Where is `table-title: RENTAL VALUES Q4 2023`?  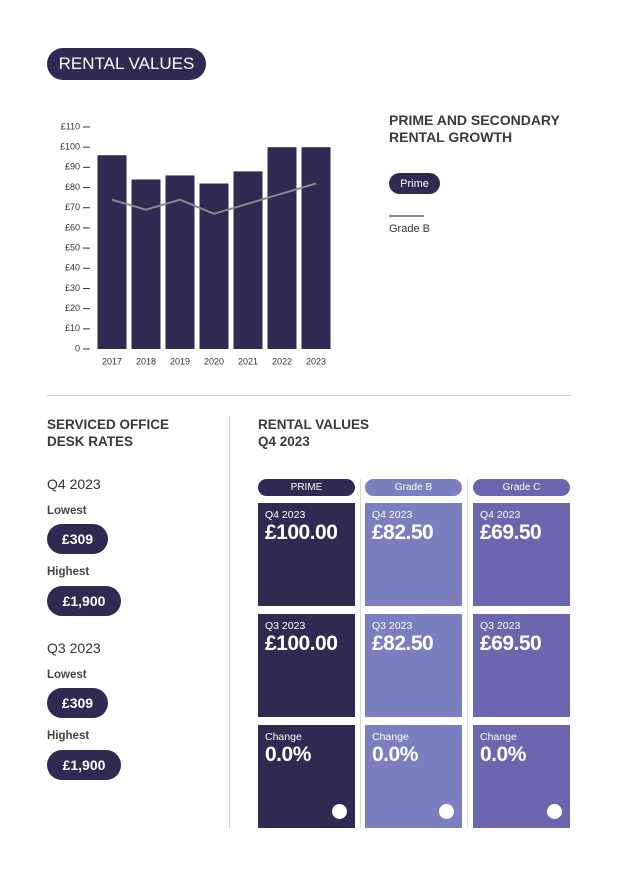 table-title: RENTAL VALUES Q4 2023 is located at coordinates (314, 433).